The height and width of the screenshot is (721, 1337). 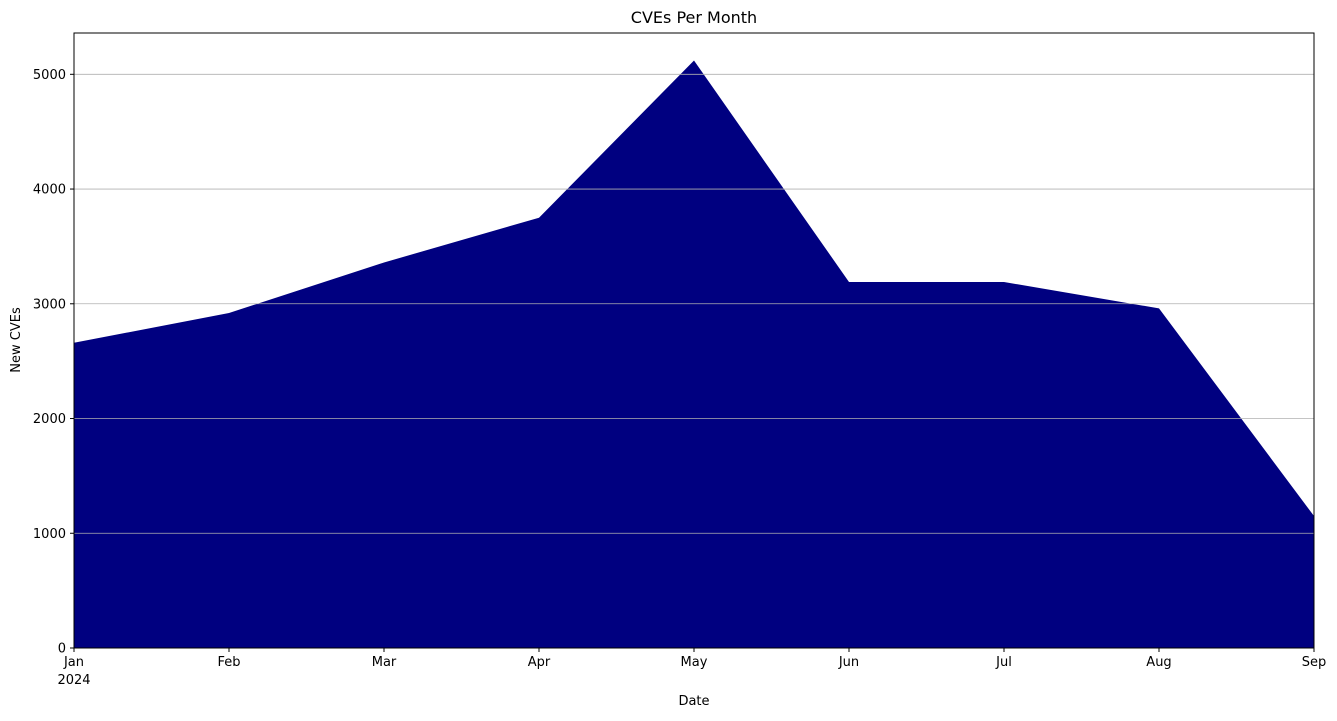 I want to click on x-tick-label: May, so click(x=694, y=662).